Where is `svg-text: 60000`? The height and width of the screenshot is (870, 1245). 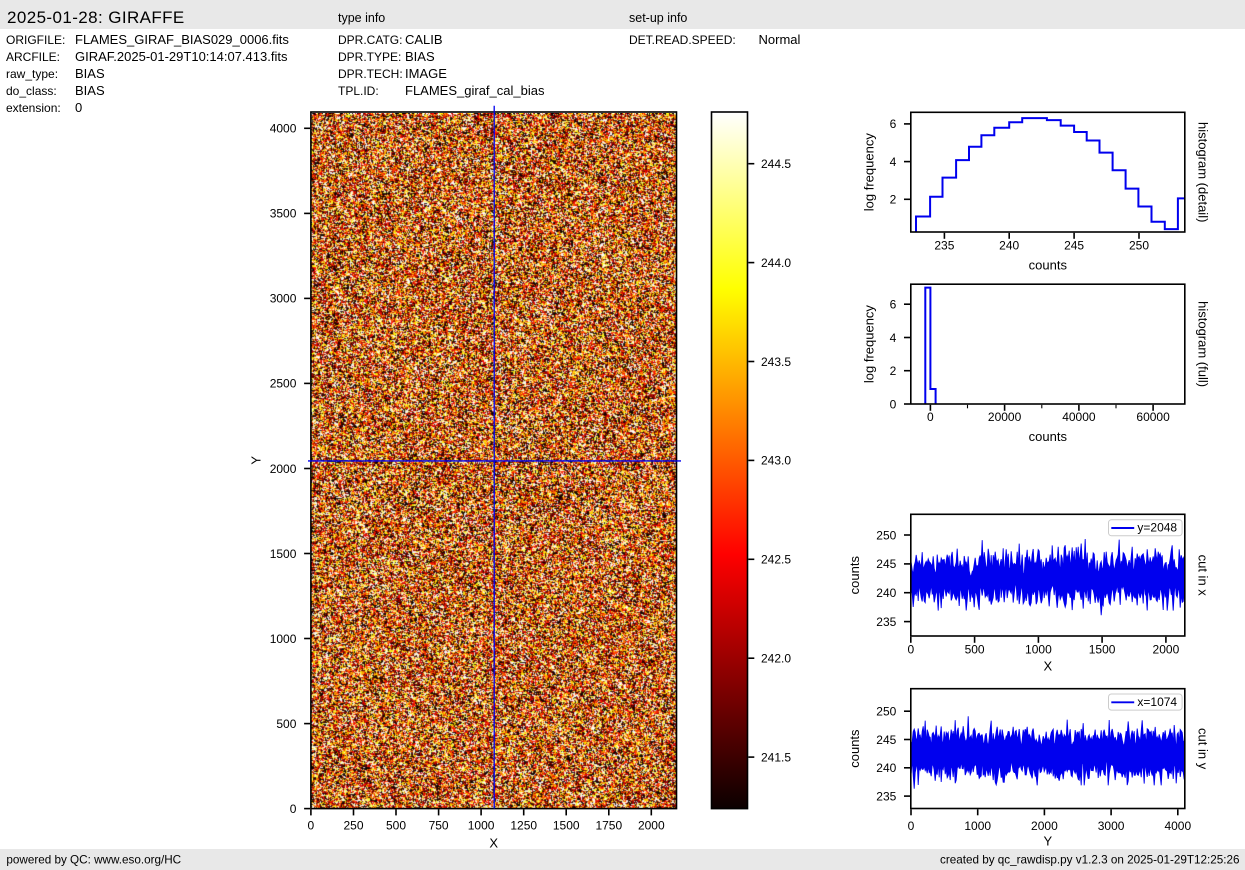
svg-text: 60000 is located at coordinates (1153, 417).